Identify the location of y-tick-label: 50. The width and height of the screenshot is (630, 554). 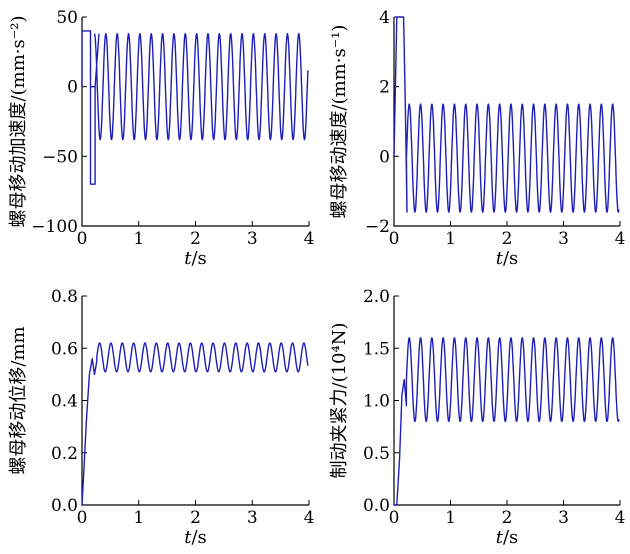
(67, 18).